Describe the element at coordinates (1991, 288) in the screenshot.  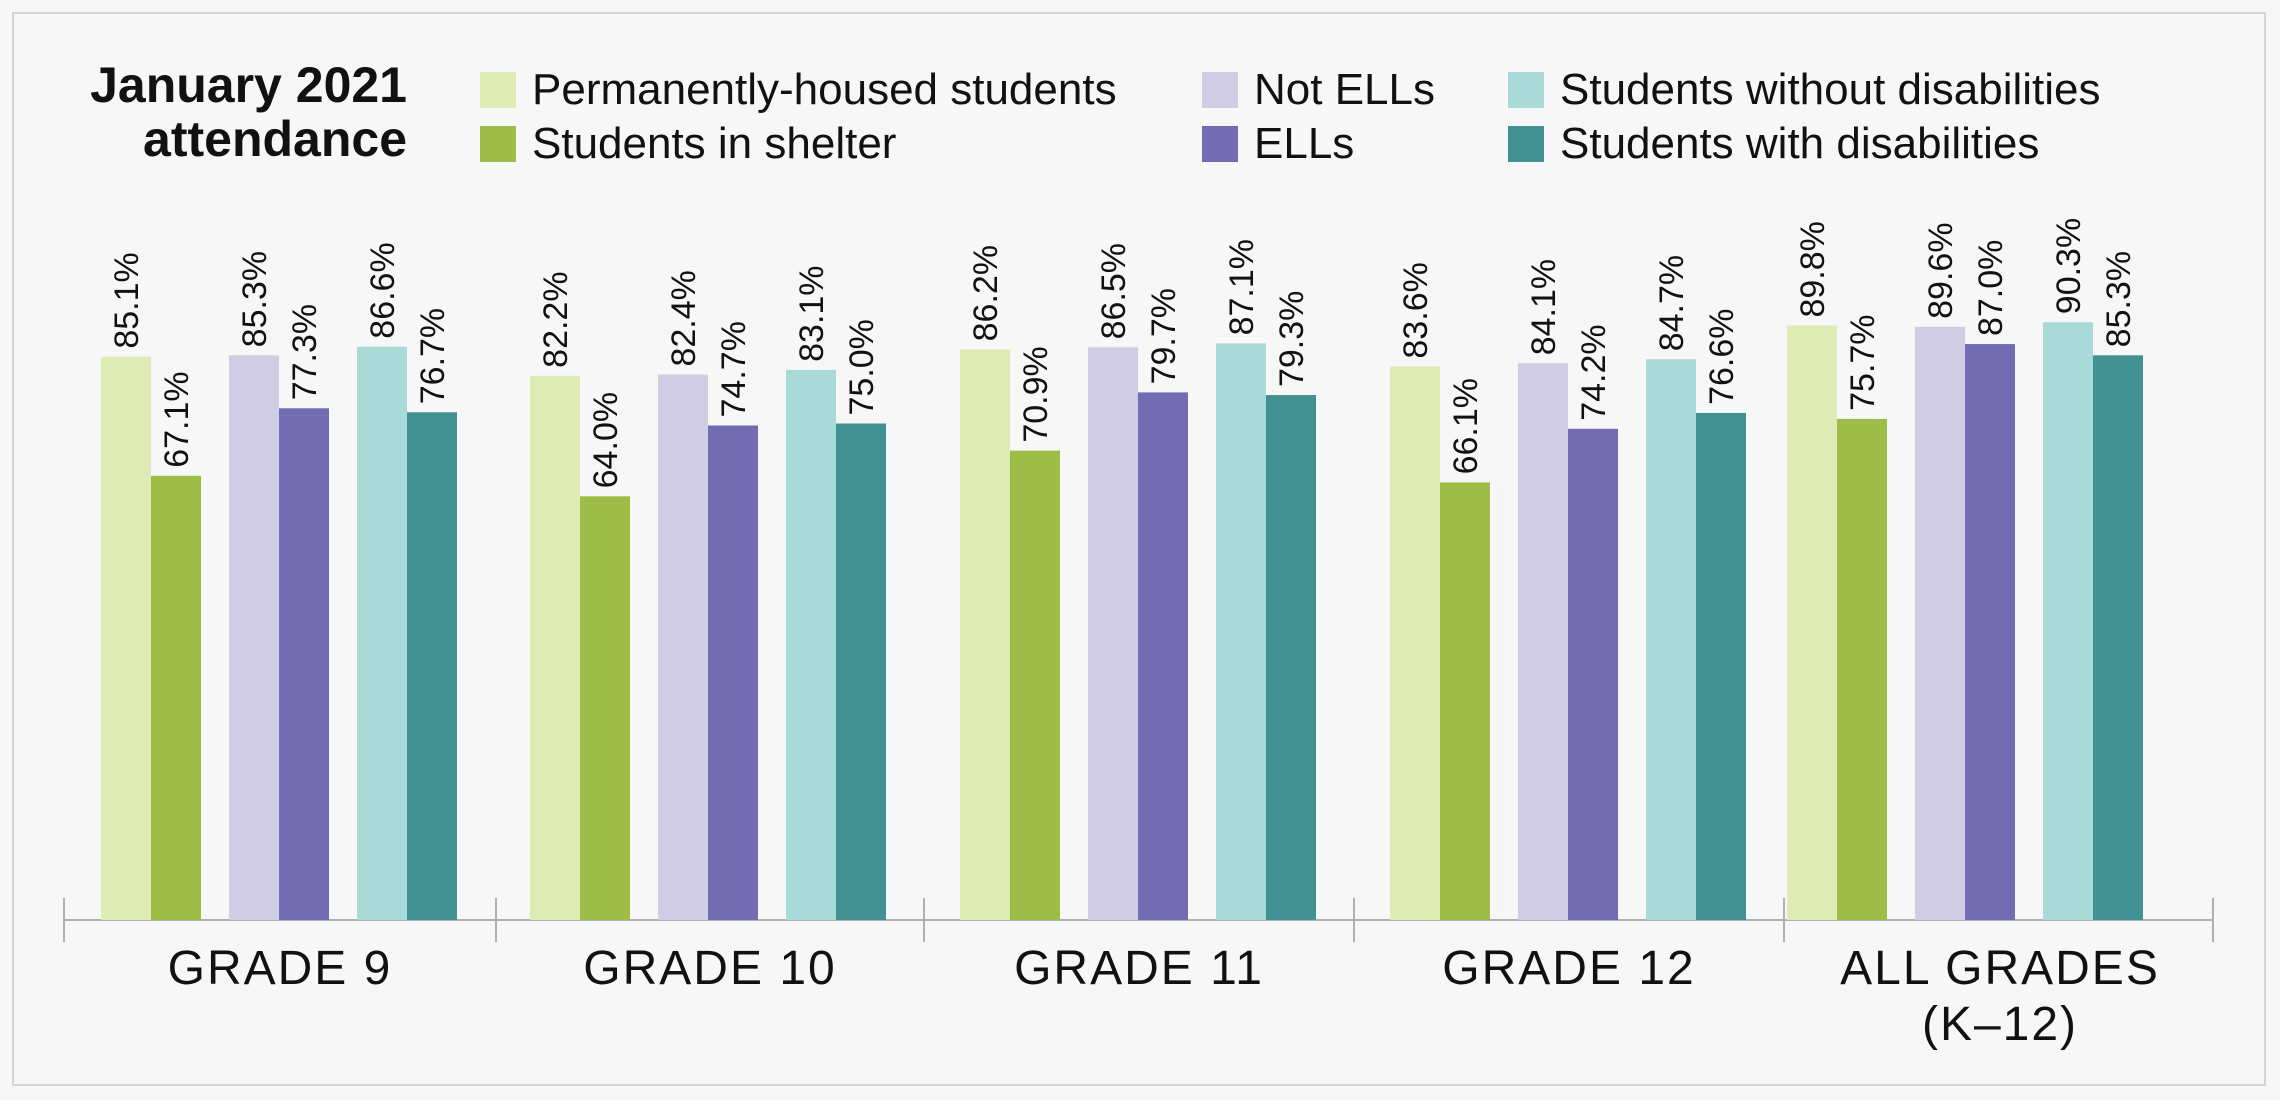
I see `bar-value-label: 87.0%` at that location.